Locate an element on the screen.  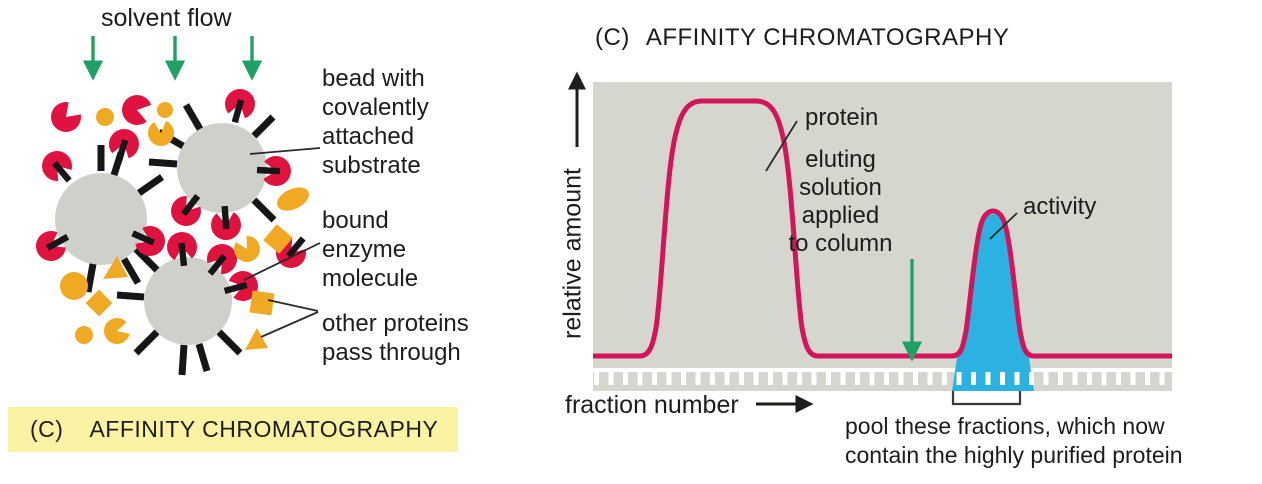
other-proteins-label: other proteins pass through is located at coordinates (395, 338).